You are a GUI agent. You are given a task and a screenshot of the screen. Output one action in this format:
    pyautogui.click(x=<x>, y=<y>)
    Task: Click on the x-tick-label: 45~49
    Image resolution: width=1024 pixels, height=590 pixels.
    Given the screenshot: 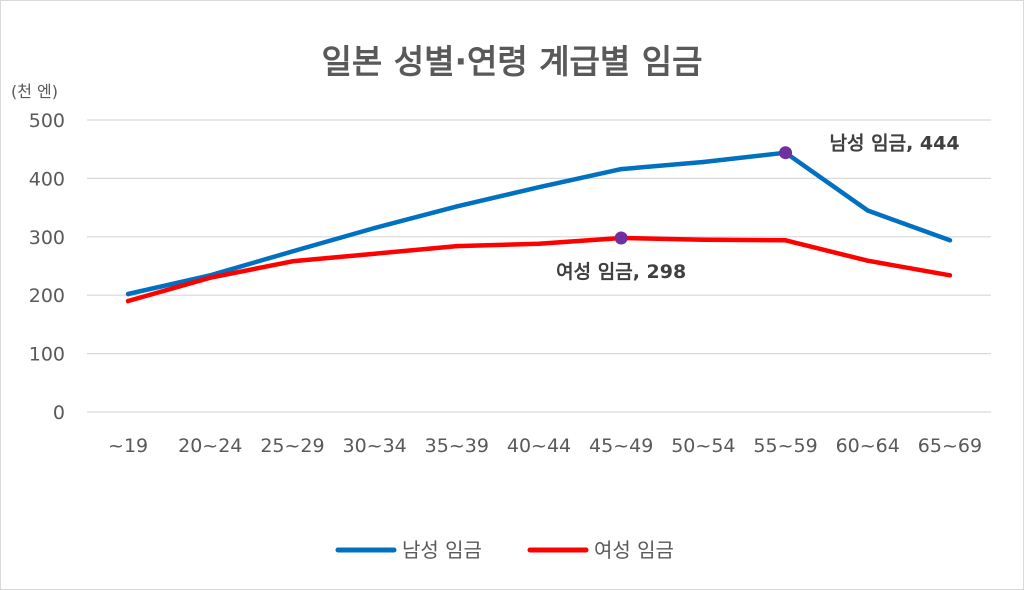 What is the action you would take?
    pyautogui.click(x=621, y=446)
    